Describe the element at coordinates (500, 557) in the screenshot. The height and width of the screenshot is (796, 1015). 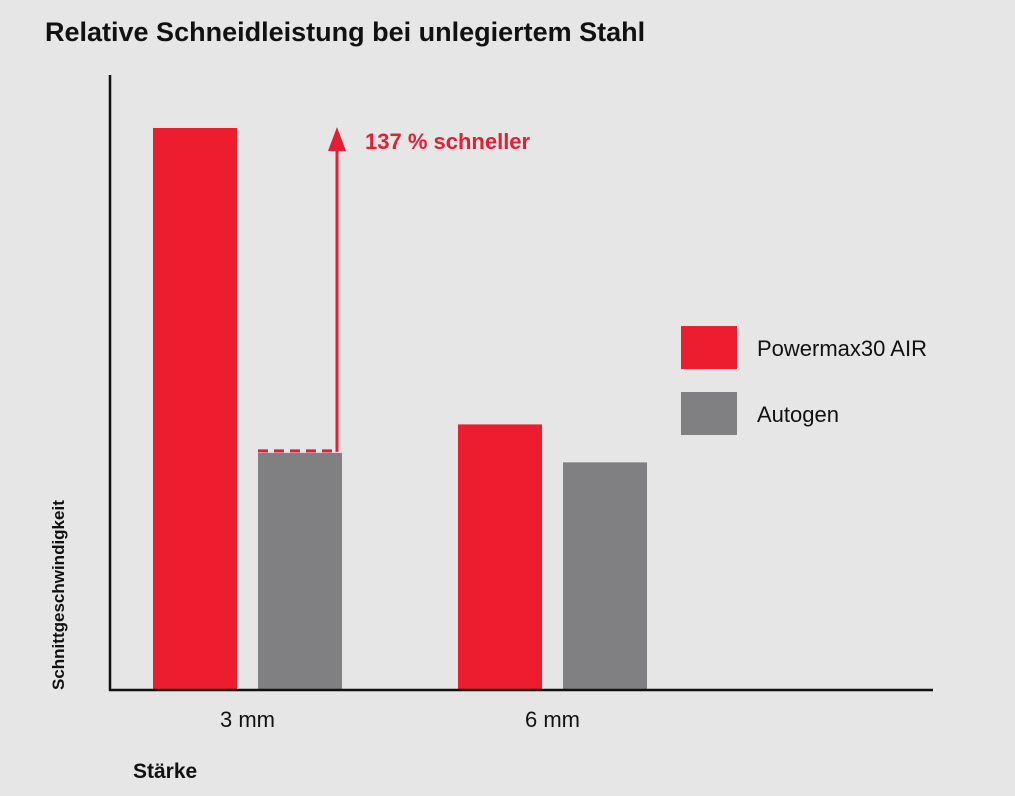
I see `bar-powermax30-air-6-mm` at that location.